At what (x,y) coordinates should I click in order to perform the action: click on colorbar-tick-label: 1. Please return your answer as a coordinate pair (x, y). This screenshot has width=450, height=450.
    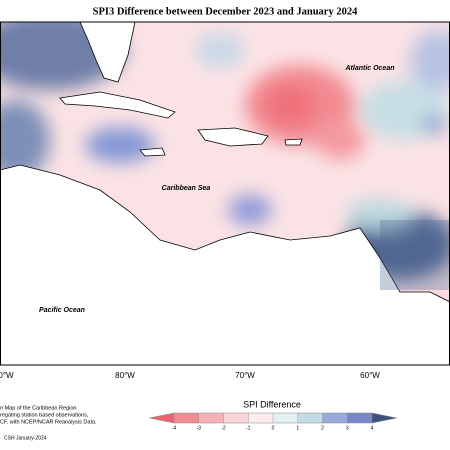
    Looking at the image, I should click on (297, 428).